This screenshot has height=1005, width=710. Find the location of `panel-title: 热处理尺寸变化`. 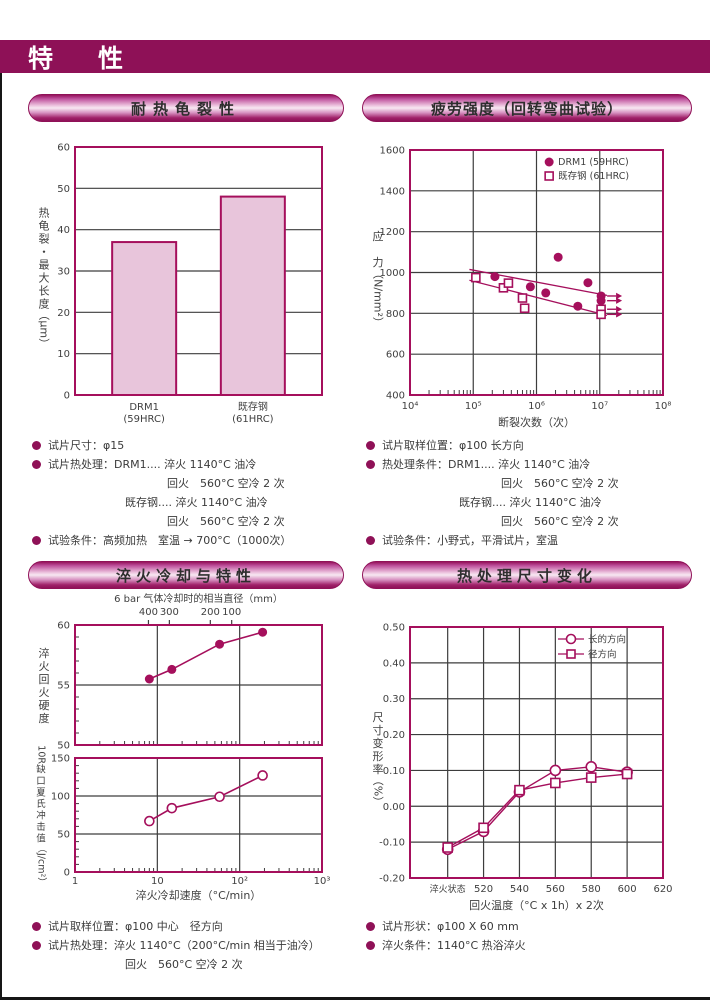

panel-title: 热处理尺寸变化 is located at coordinates (526, 575).